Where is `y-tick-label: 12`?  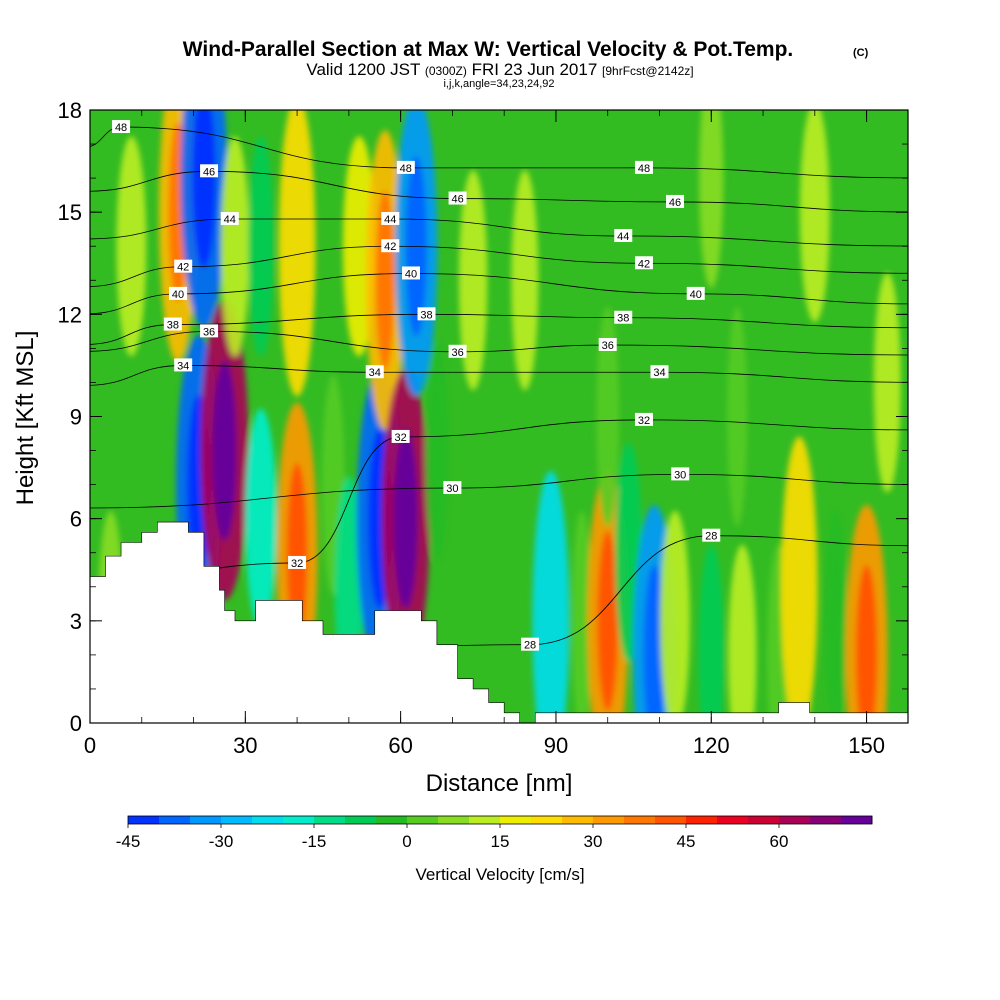 y-tick-label: 12 is located at coordinates (70, 314).